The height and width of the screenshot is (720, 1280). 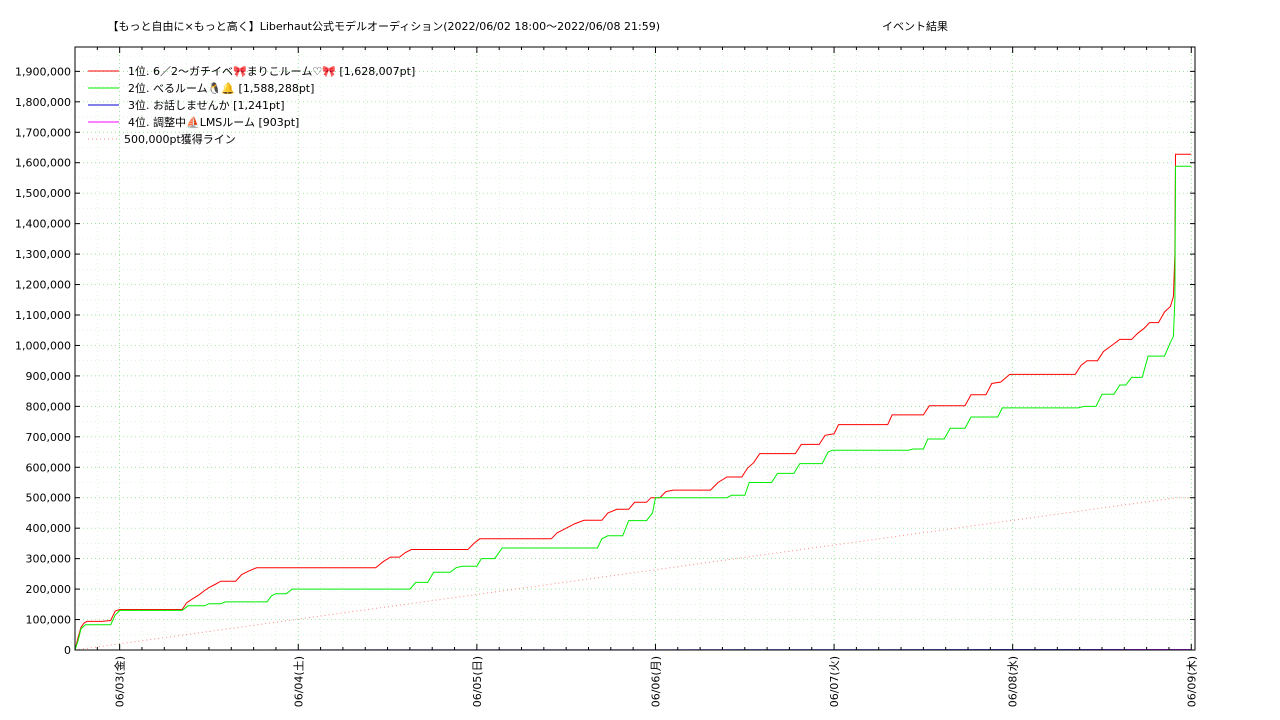 I want to click on y-tick-label: 1,500,000, so click(x=43, y=193).